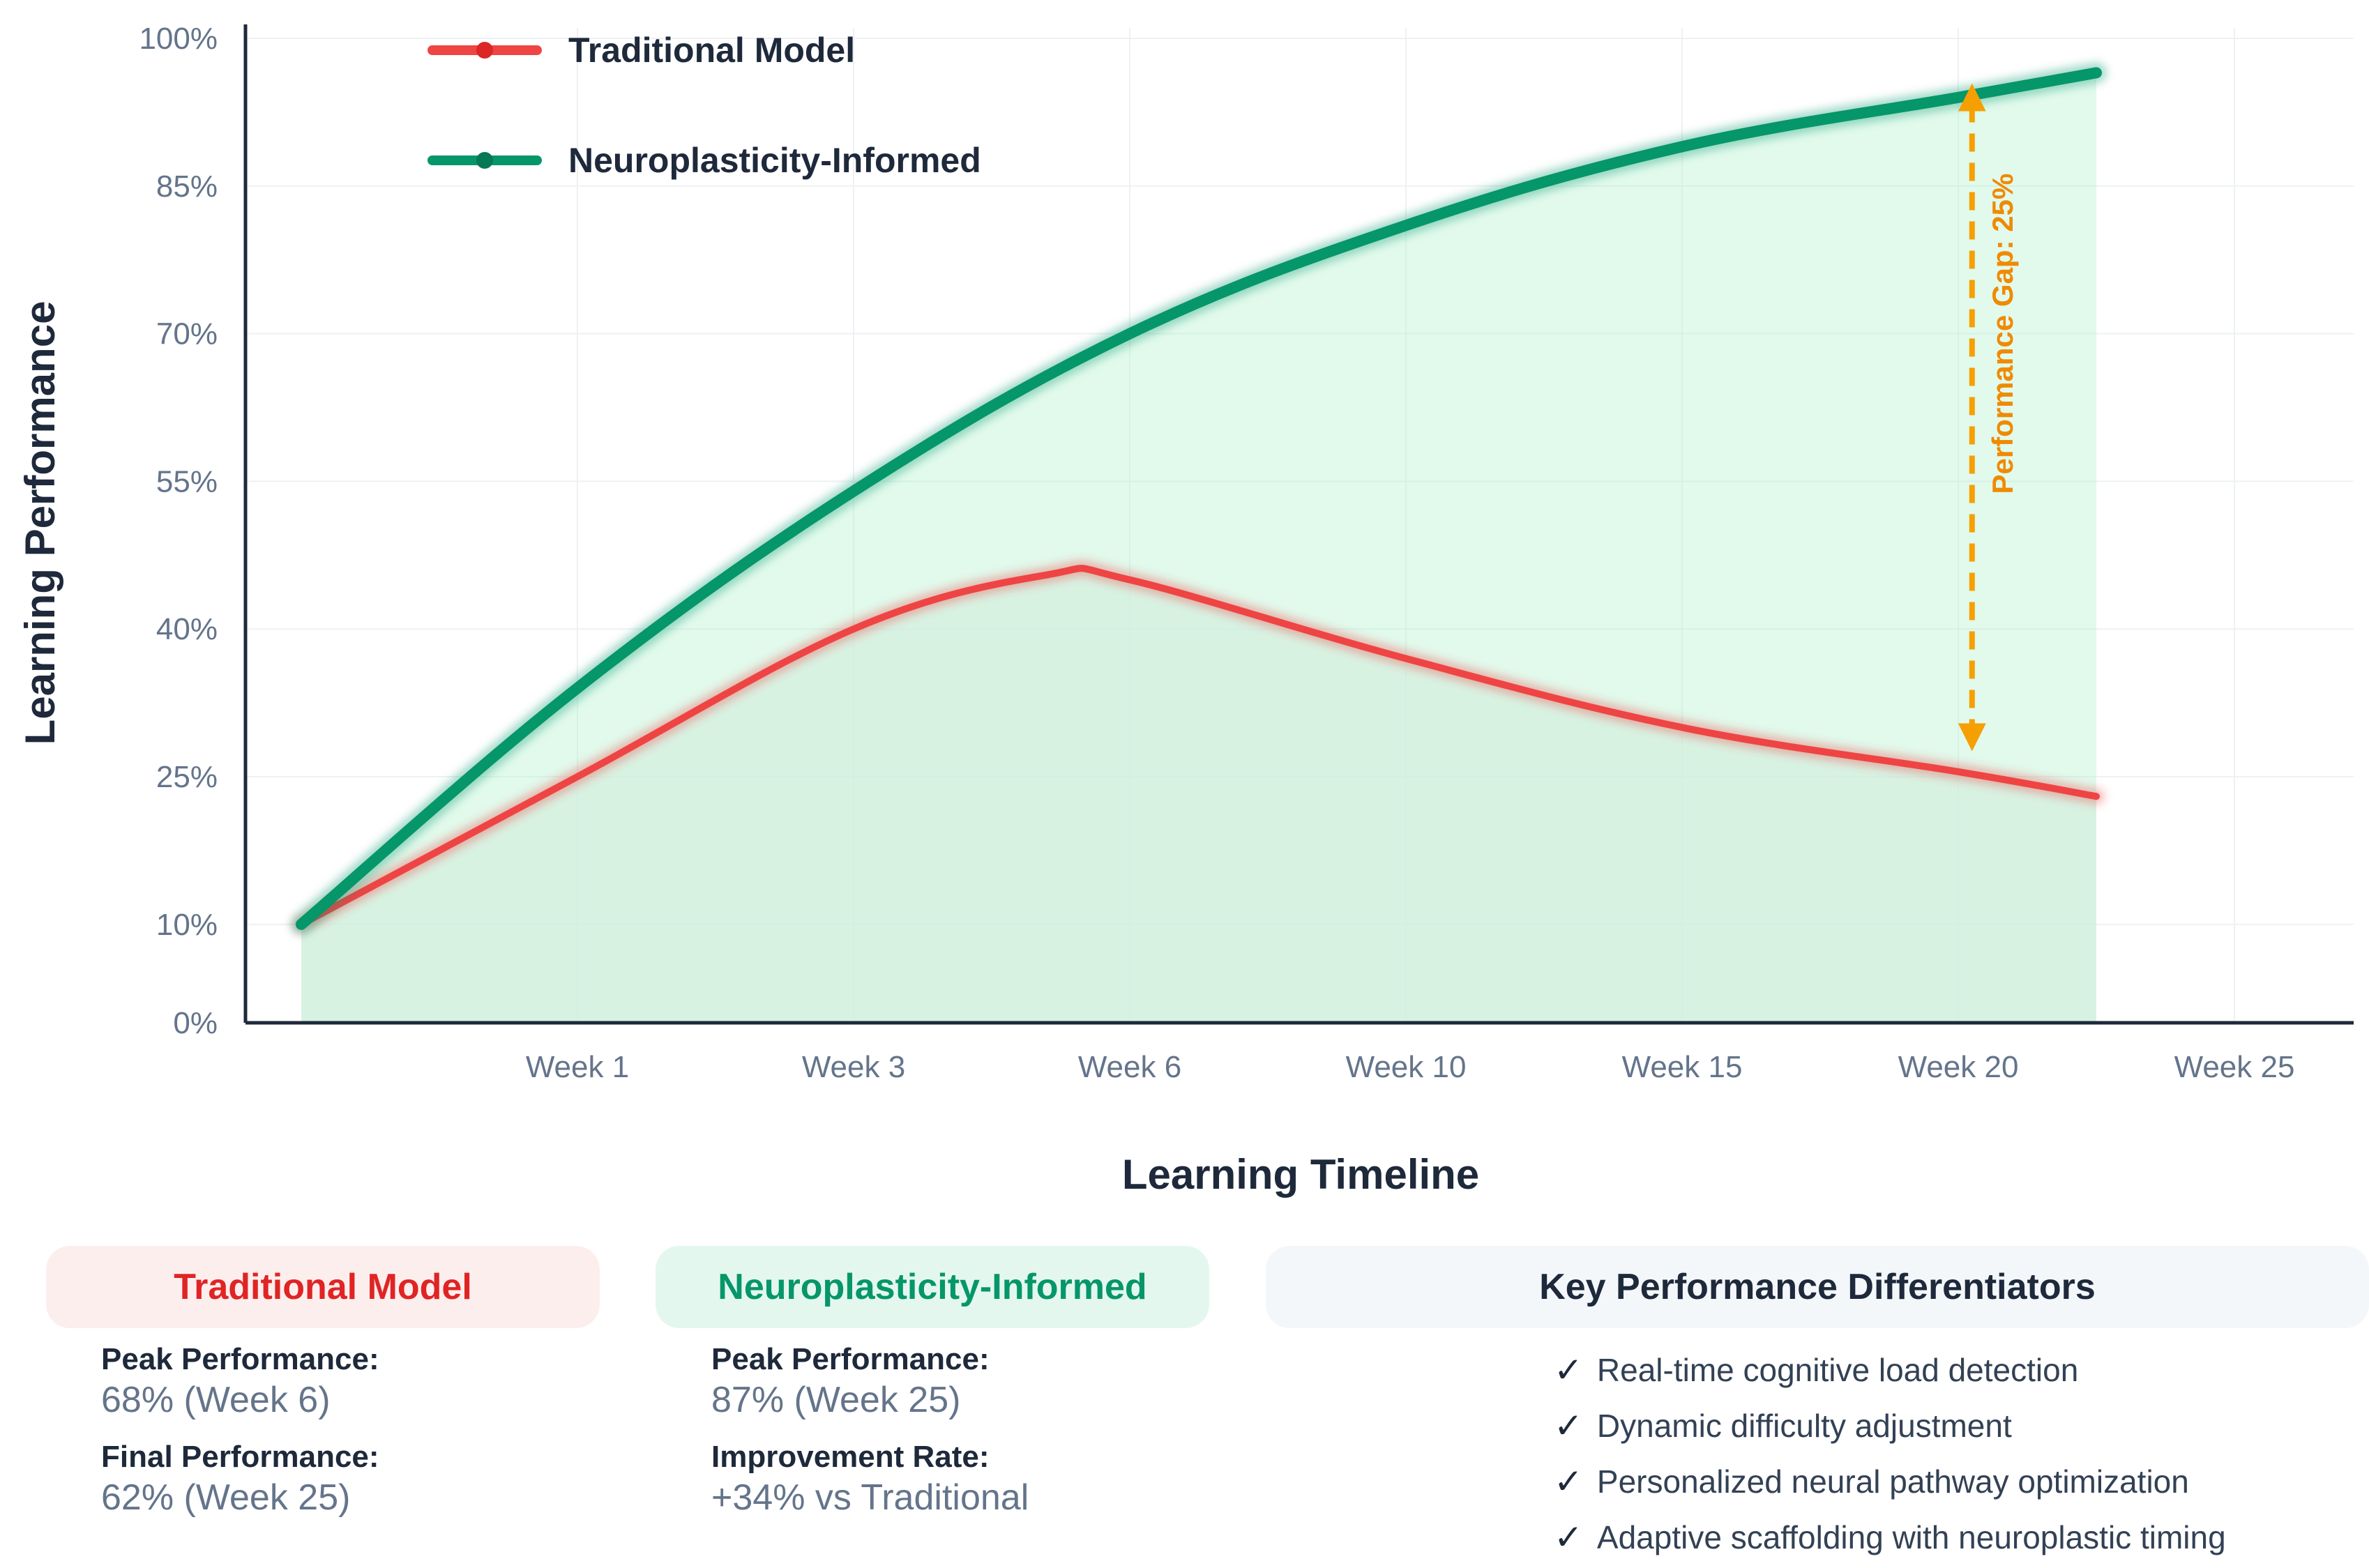  Describe the element at coordinates (187, 629) in the screenshot. I see `y-tick-label: 40%` at that location.